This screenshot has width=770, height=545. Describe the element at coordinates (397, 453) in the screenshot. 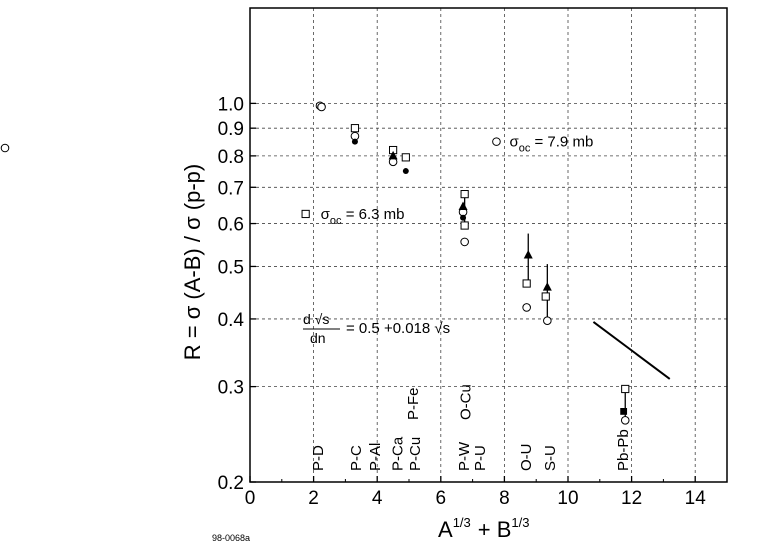

I see `reaction-label: P-Ca` at that location.